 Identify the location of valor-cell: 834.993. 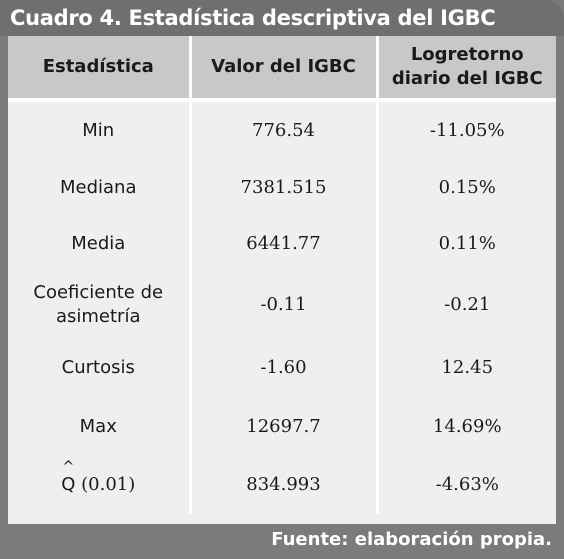
(282, 485).